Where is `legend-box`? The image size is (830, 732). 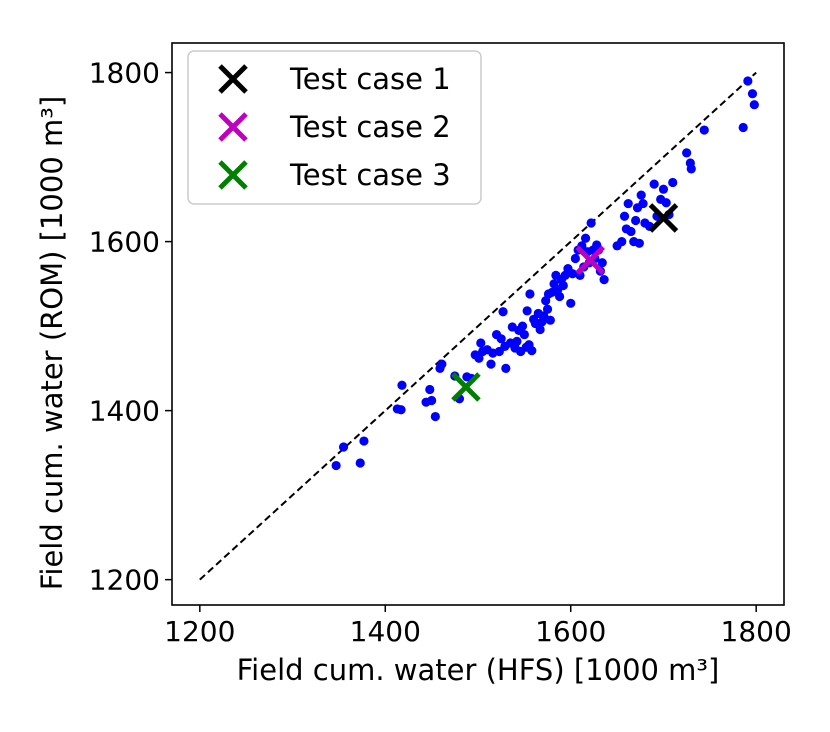 legend-box is located at coordinates (334, 127).